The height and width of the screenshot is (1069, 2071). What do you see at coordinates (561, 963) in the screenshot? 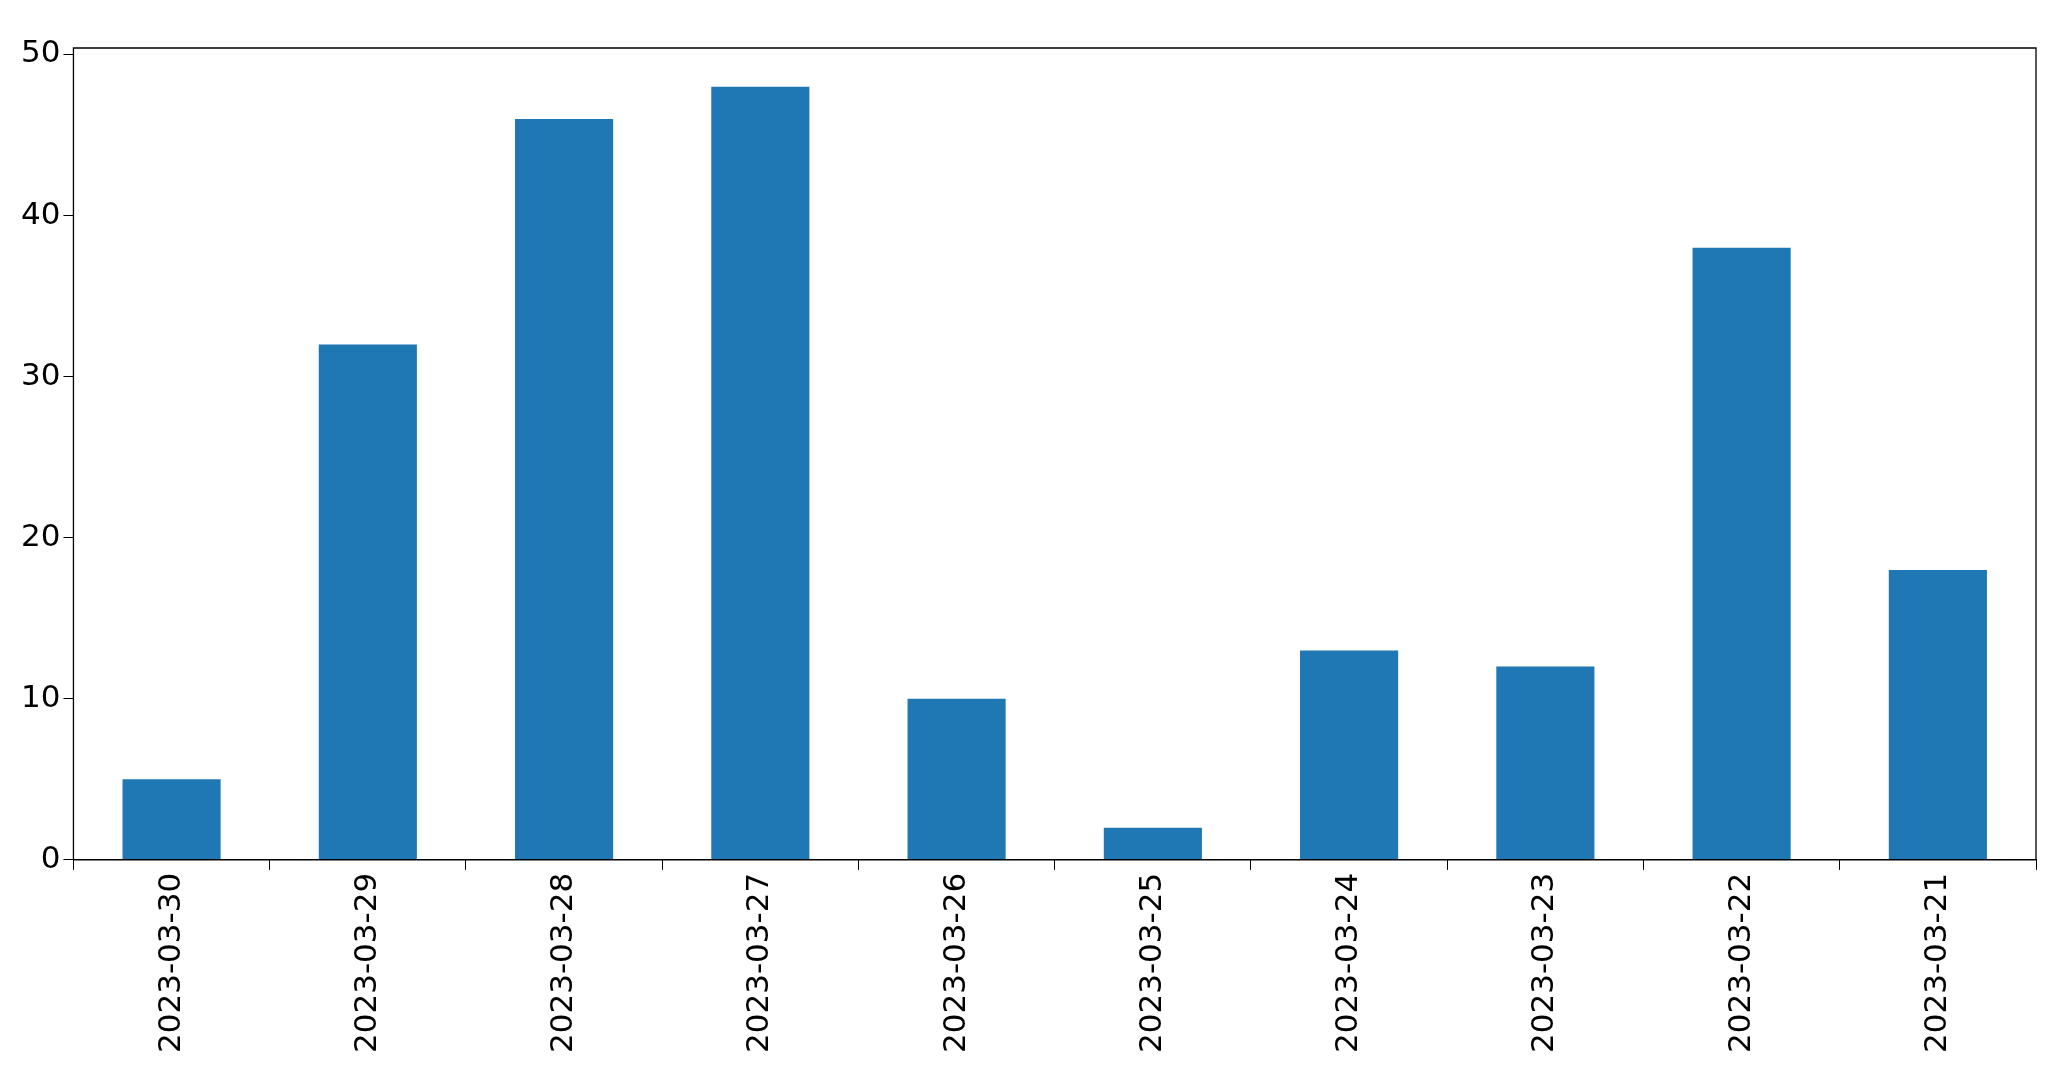
I see `x-tick-label: 2023-03-28` at bounding box center [561, 963].